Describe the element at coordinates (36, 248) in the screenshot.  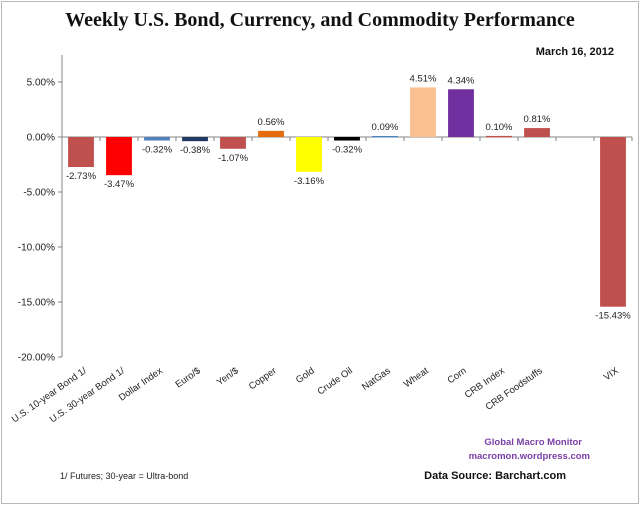
I see `y-tick-label: -10.00%` at that location.